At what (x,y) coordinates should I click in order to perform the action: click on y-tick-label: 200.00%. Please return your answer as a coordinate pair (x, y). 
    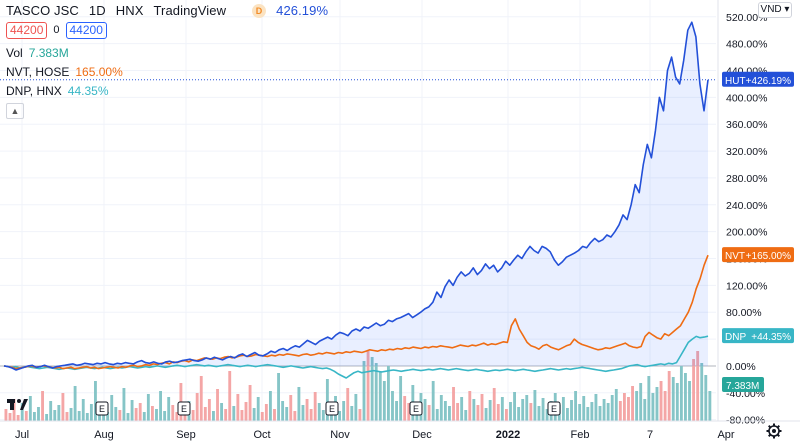
    Looking at the image, I should click on (746, 233).